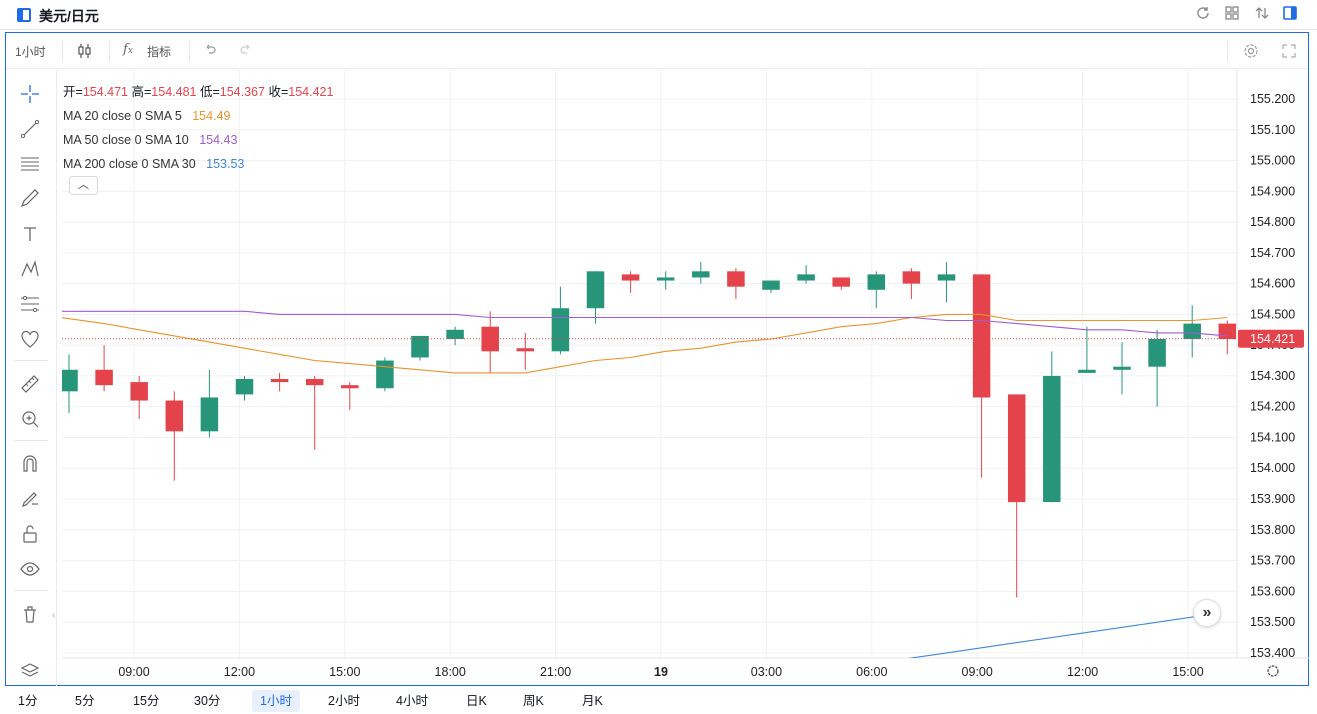  I want to click on heart-icon, so click(30, 339).